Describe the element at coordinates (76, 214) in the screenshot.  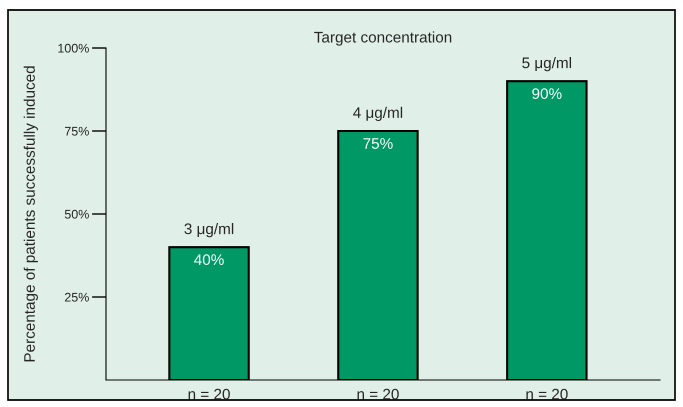
I see `y-tick-label: 50%` at that location.